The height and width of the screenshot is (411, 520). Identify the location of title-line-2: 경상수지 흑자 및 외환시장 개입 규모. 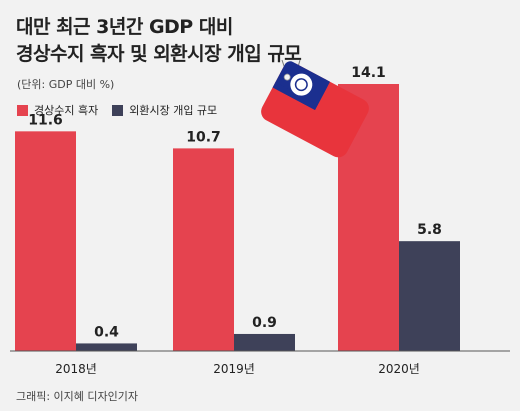
(159, 54).